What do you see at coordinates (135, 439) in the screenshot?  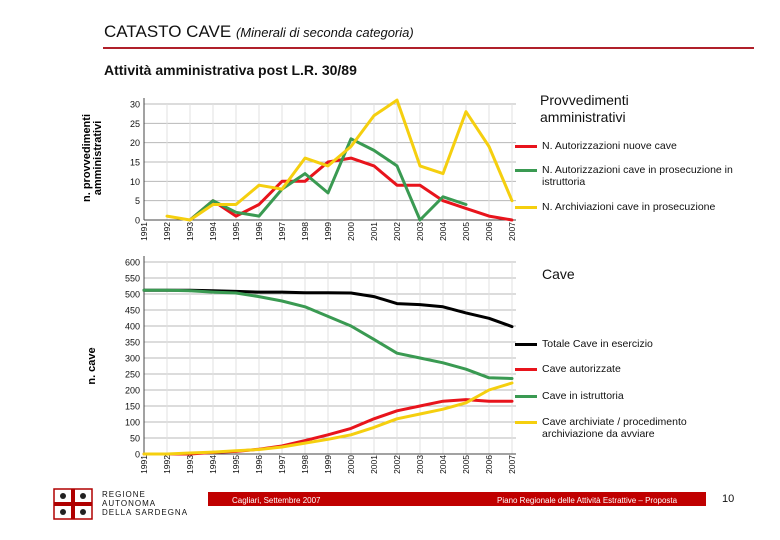 I see `chart2-ytick-label: 50` at bounding box center [135, 439].